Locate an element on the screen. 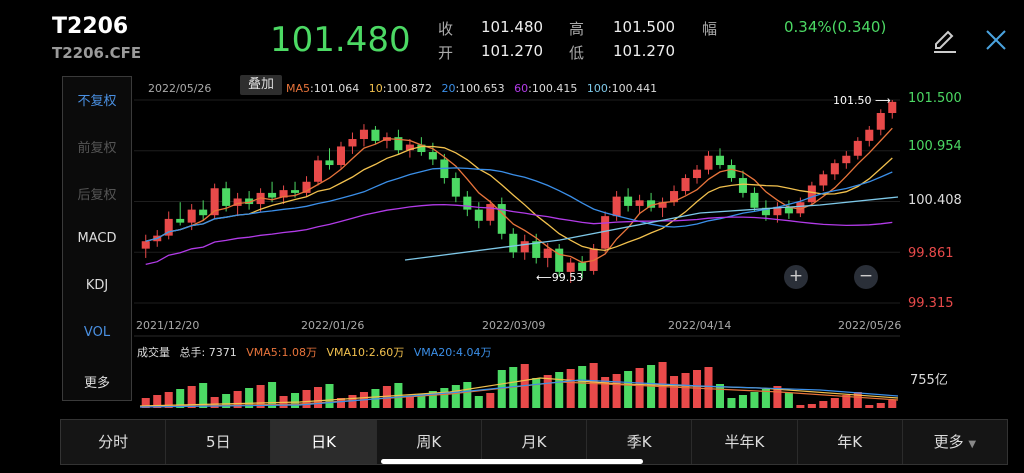  tab-day-k: 日K is located at coordinates (324, 442).